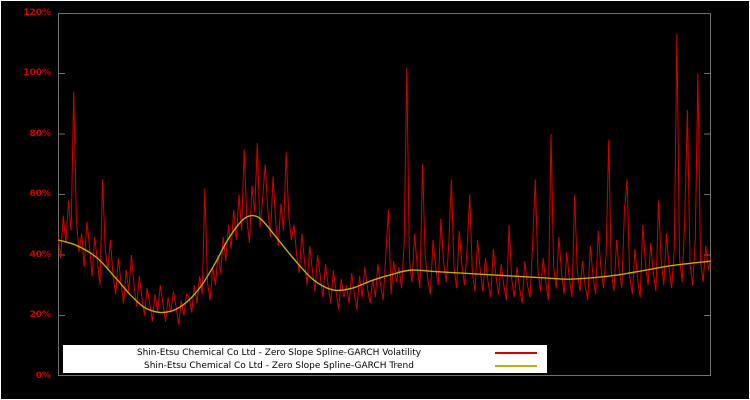 This screenshot has height=400, width=750. What do you see at coordinates (40, 194) in the screenshot?
I see `y-axis-tick-label: 60%` at bounding box center [40, 194].